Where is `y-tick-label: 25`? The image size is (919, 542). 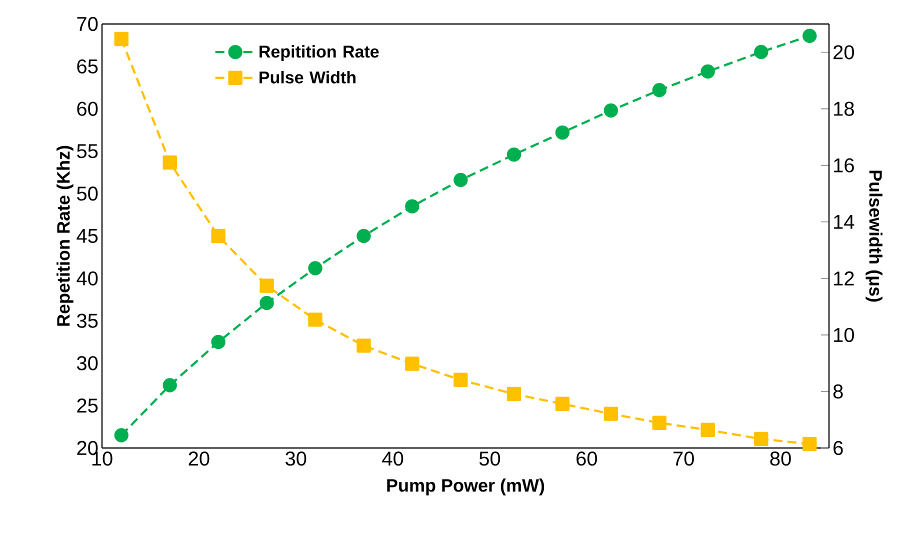 y-tick-label: 25 is located at coordinates (87, 405).